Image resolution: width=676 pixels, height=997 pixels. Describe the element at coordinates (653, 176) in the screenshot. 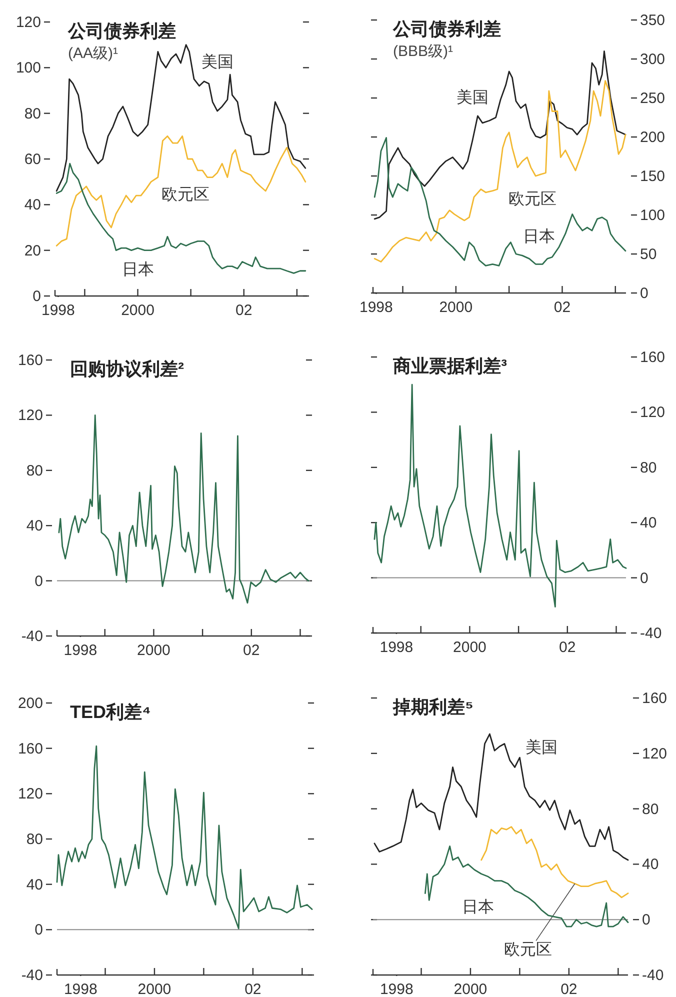

I see `y2-tick-label: 150` at that location.